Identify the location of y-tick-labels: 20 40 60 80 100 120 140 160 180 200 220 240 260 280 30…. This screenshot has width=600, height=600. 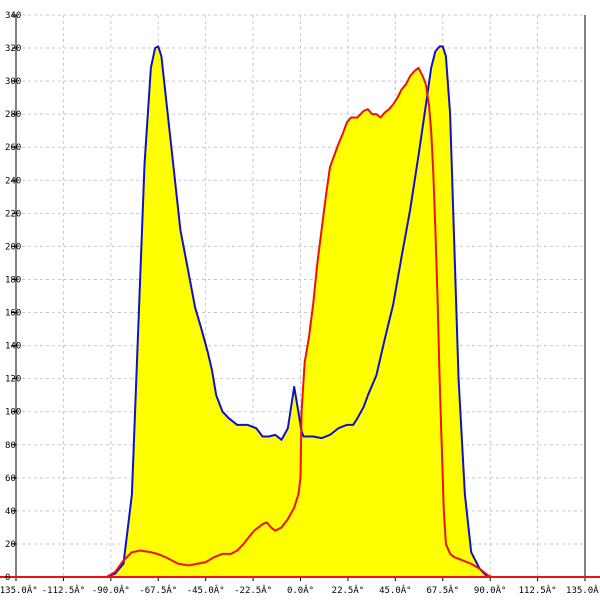
(13, 297).